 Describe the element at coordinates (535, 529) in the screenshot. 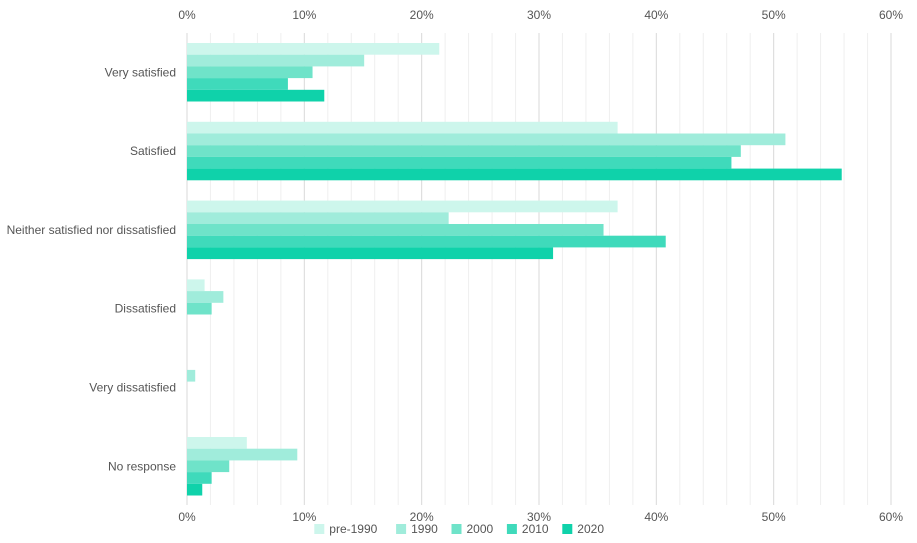

I see `legend-label-2010: 2010` at that location.